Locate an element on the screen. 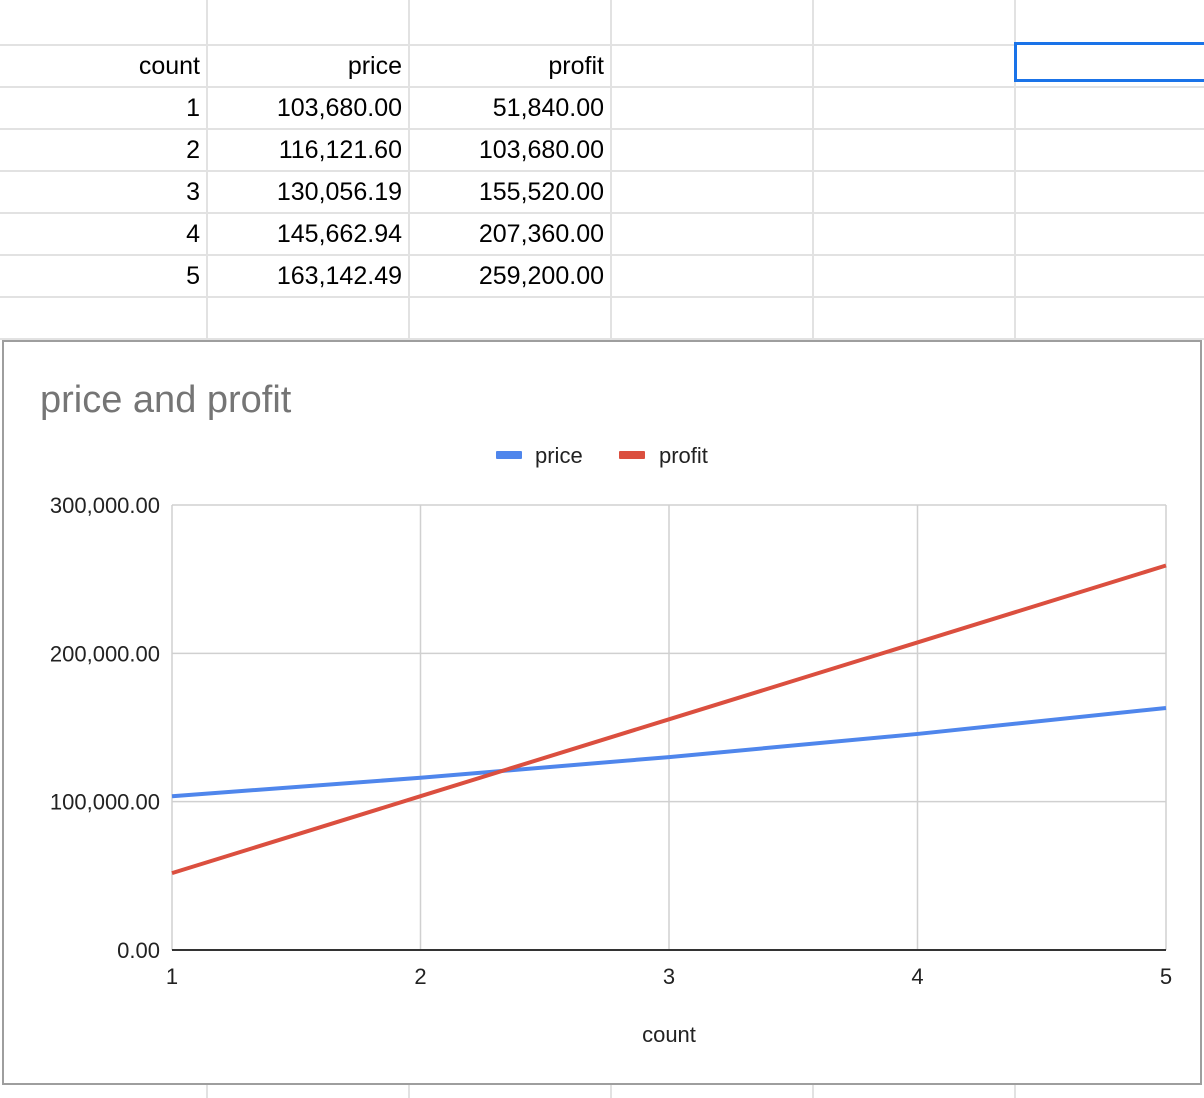  table-cell: 4 is located at coordinates (193, 234).